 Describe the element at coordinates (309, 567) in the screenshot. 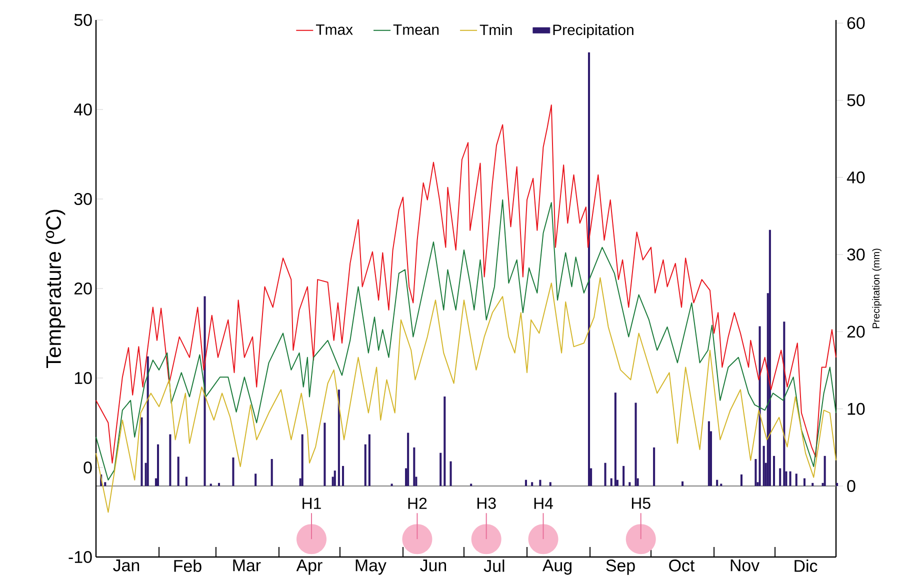

I see `x-tick-label: Apr` at that location.